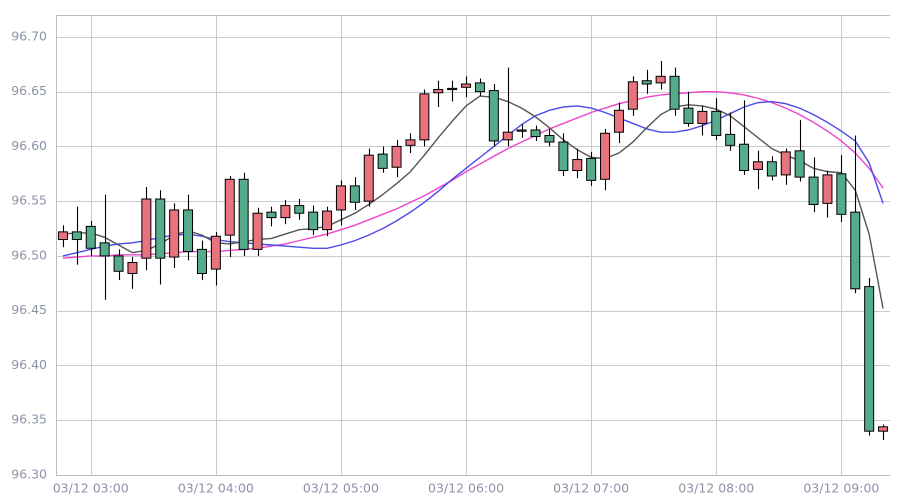 The width and height of the screenshot is (897, 502). I want to click on y-axis-tick-label: 96.70, so click(29, 35).